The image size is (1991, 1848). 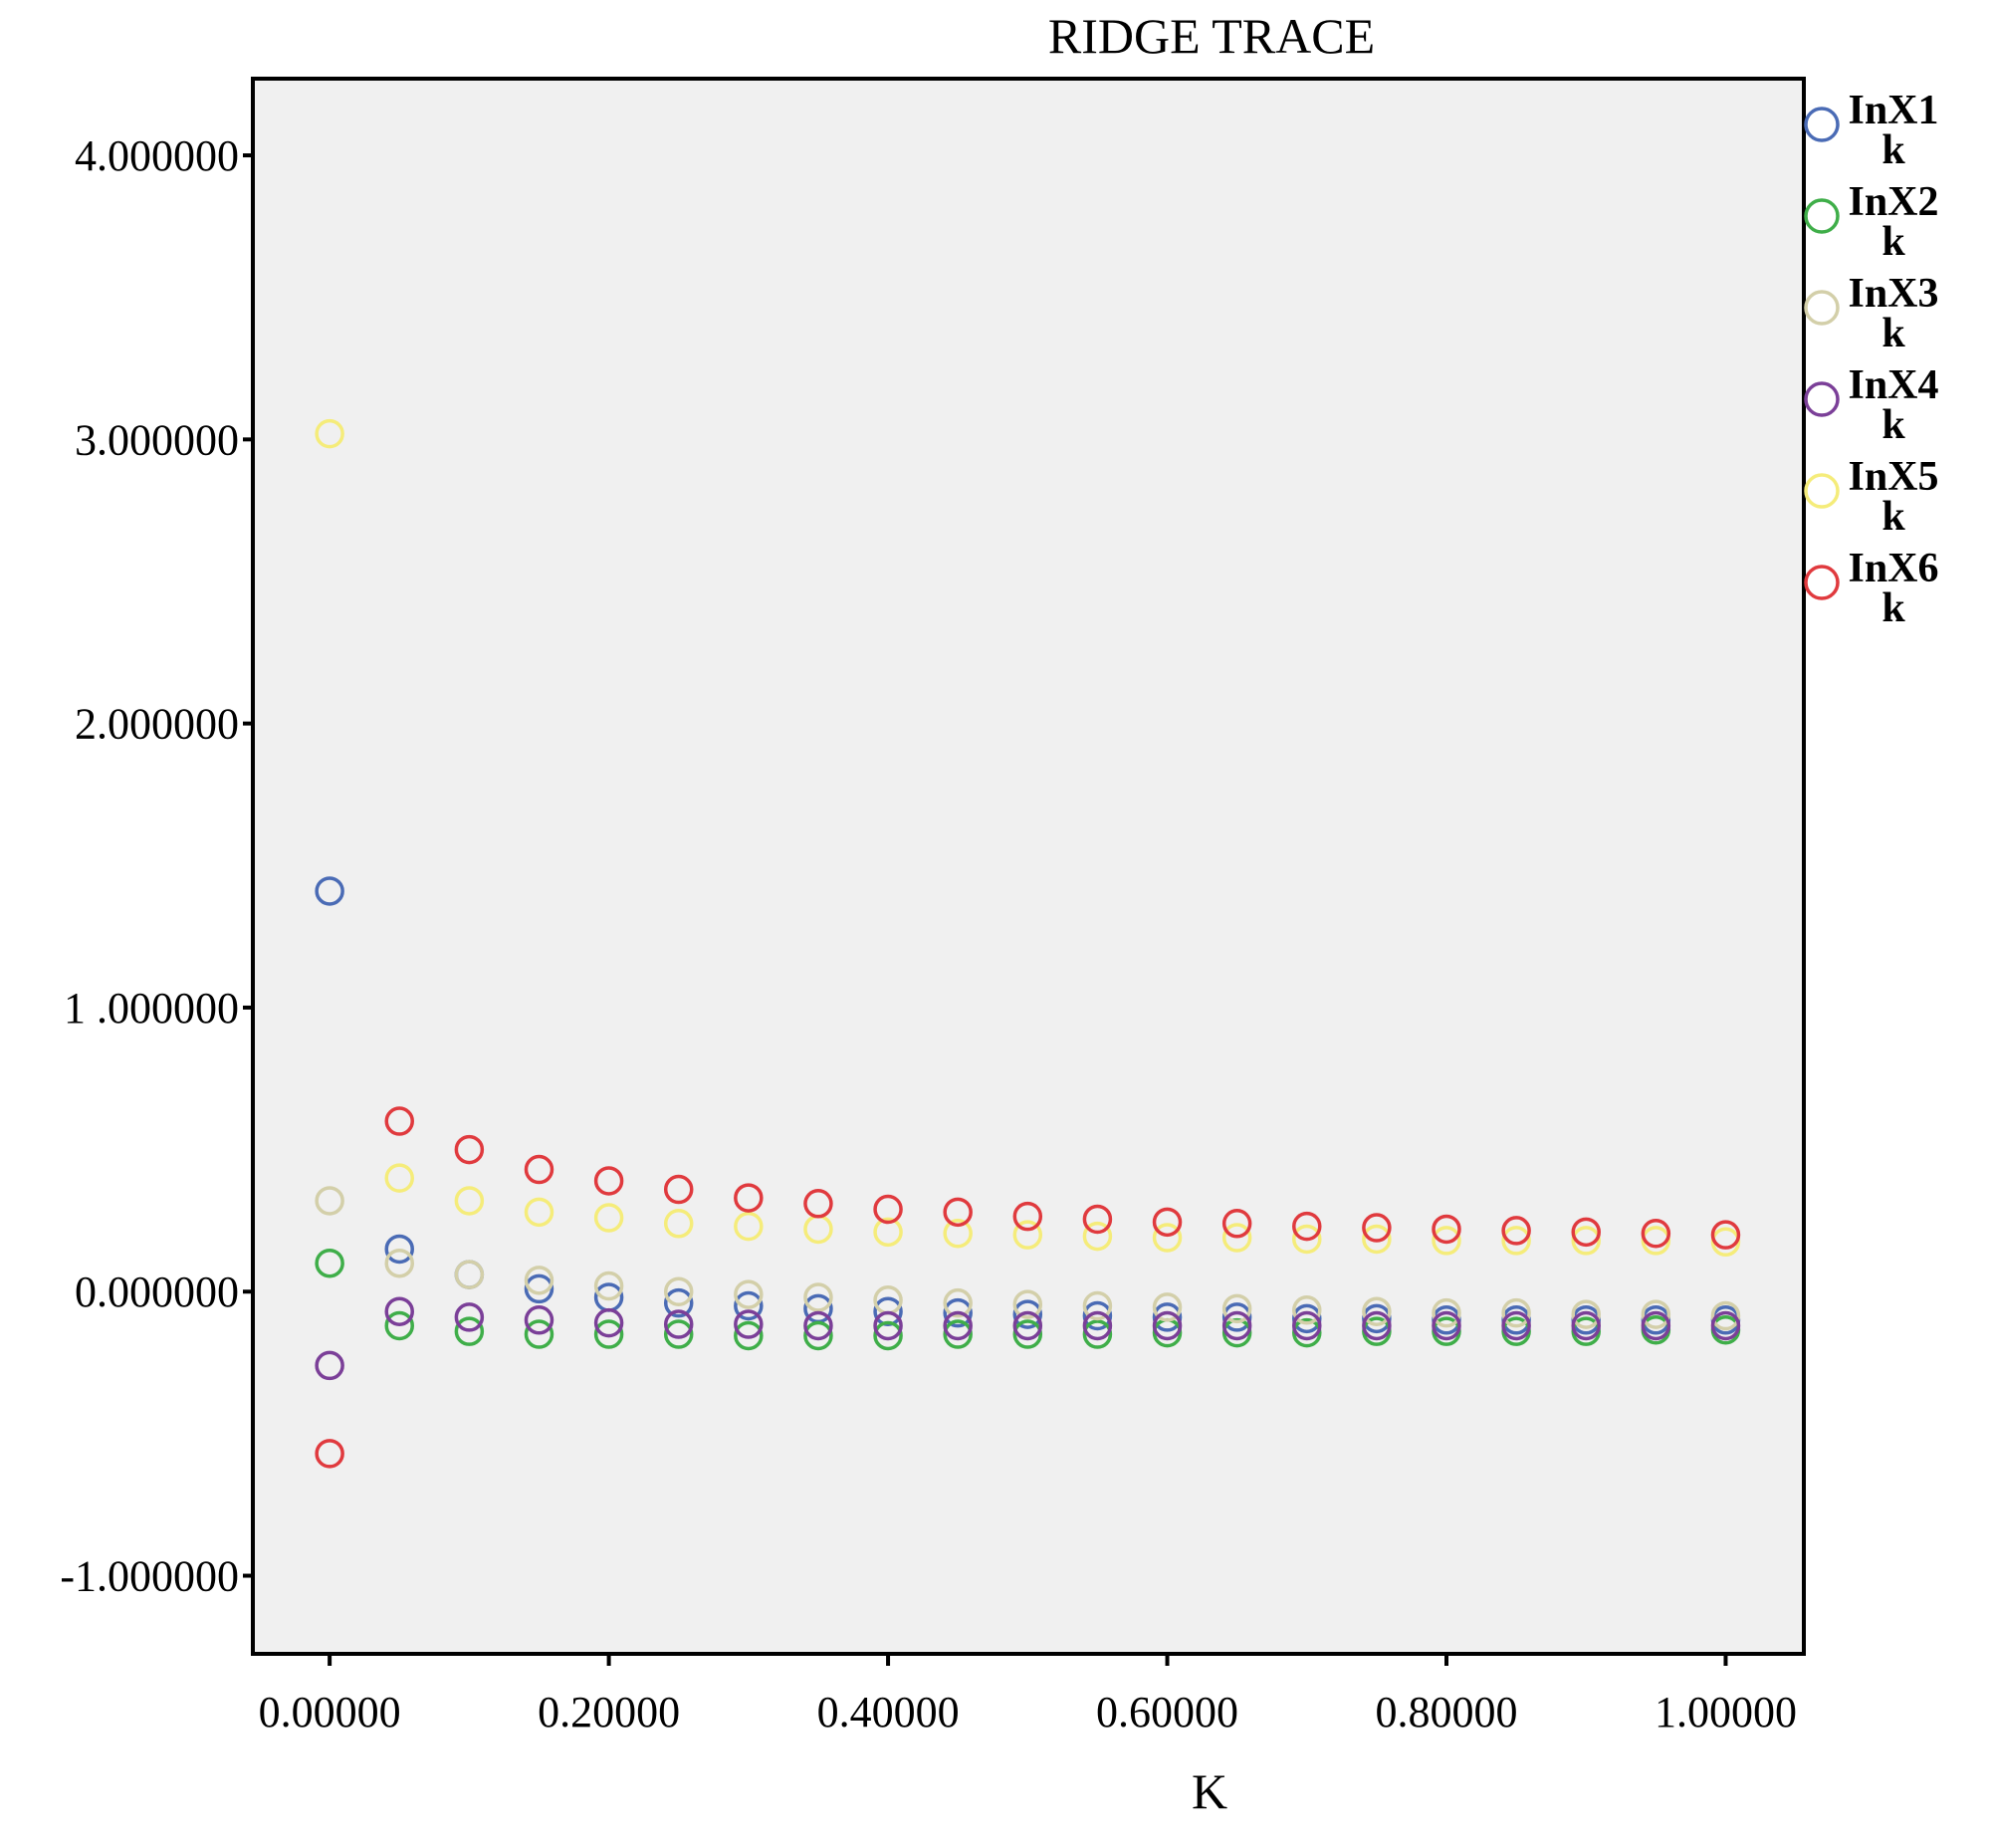 I want to click on series-InX3-points, so click(x=1028, y=1258).